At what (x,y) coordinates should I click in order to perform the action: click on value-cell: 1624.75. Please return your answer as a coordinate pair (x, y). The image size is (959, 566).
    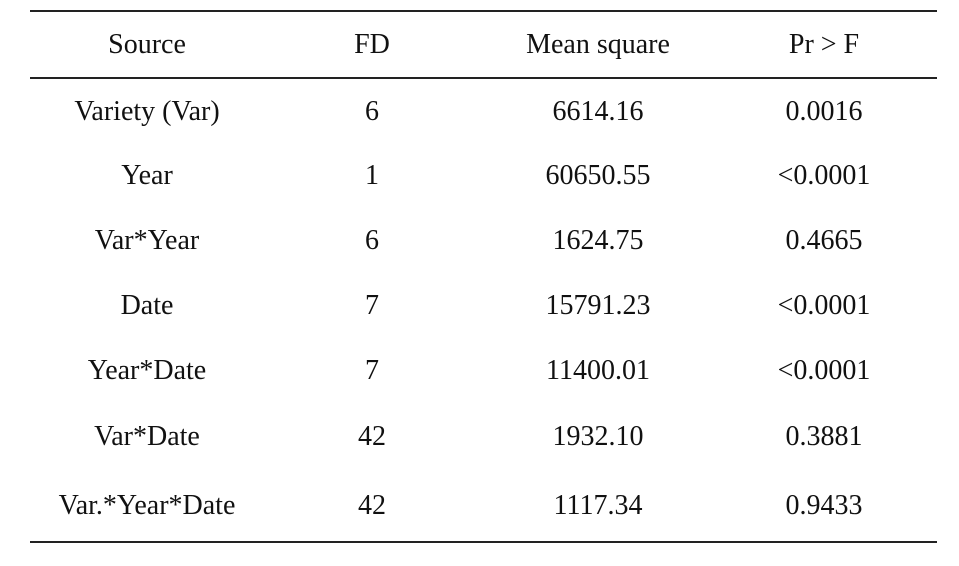
    Looking at the image, I should click on (598, 240).